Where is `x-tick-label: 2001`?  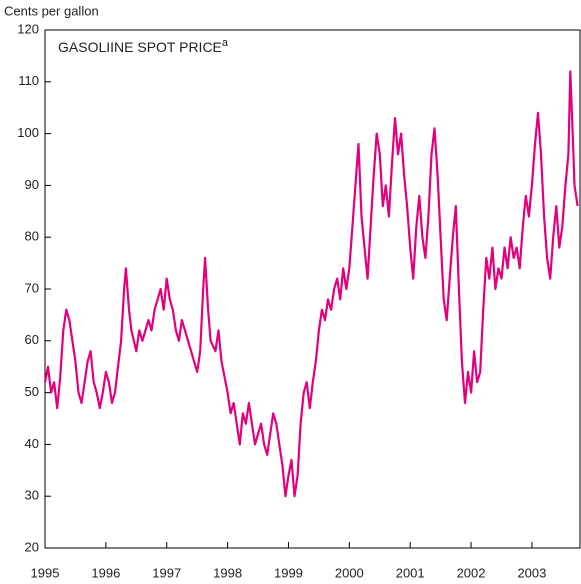 x-tick-label: 2001 is located at coordinates (410, 572).